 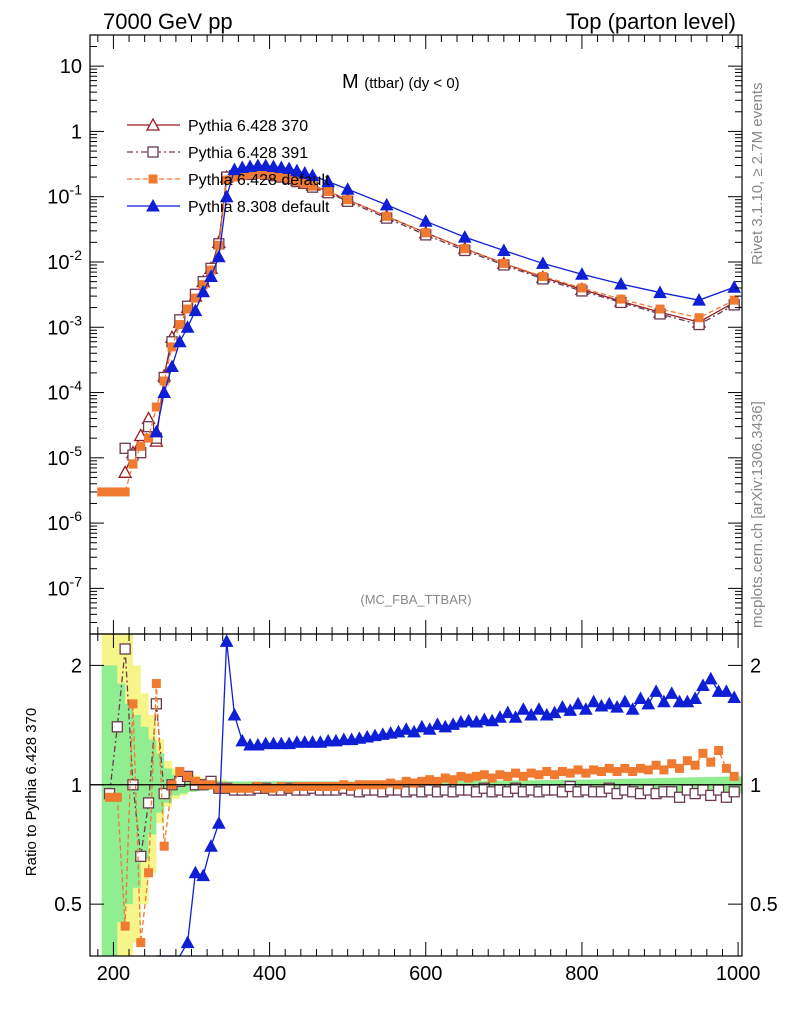 I want to click on y-tick-label: 10⁻⁵, so click(x=64, y=456).